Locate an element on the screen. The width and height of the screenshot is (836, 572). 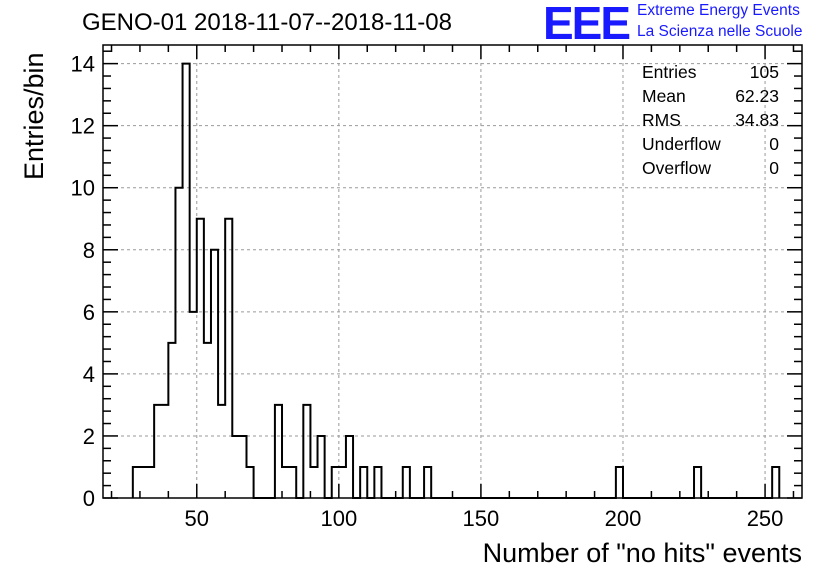
x-tick-label: 200 is located at coordinates (623, 518).